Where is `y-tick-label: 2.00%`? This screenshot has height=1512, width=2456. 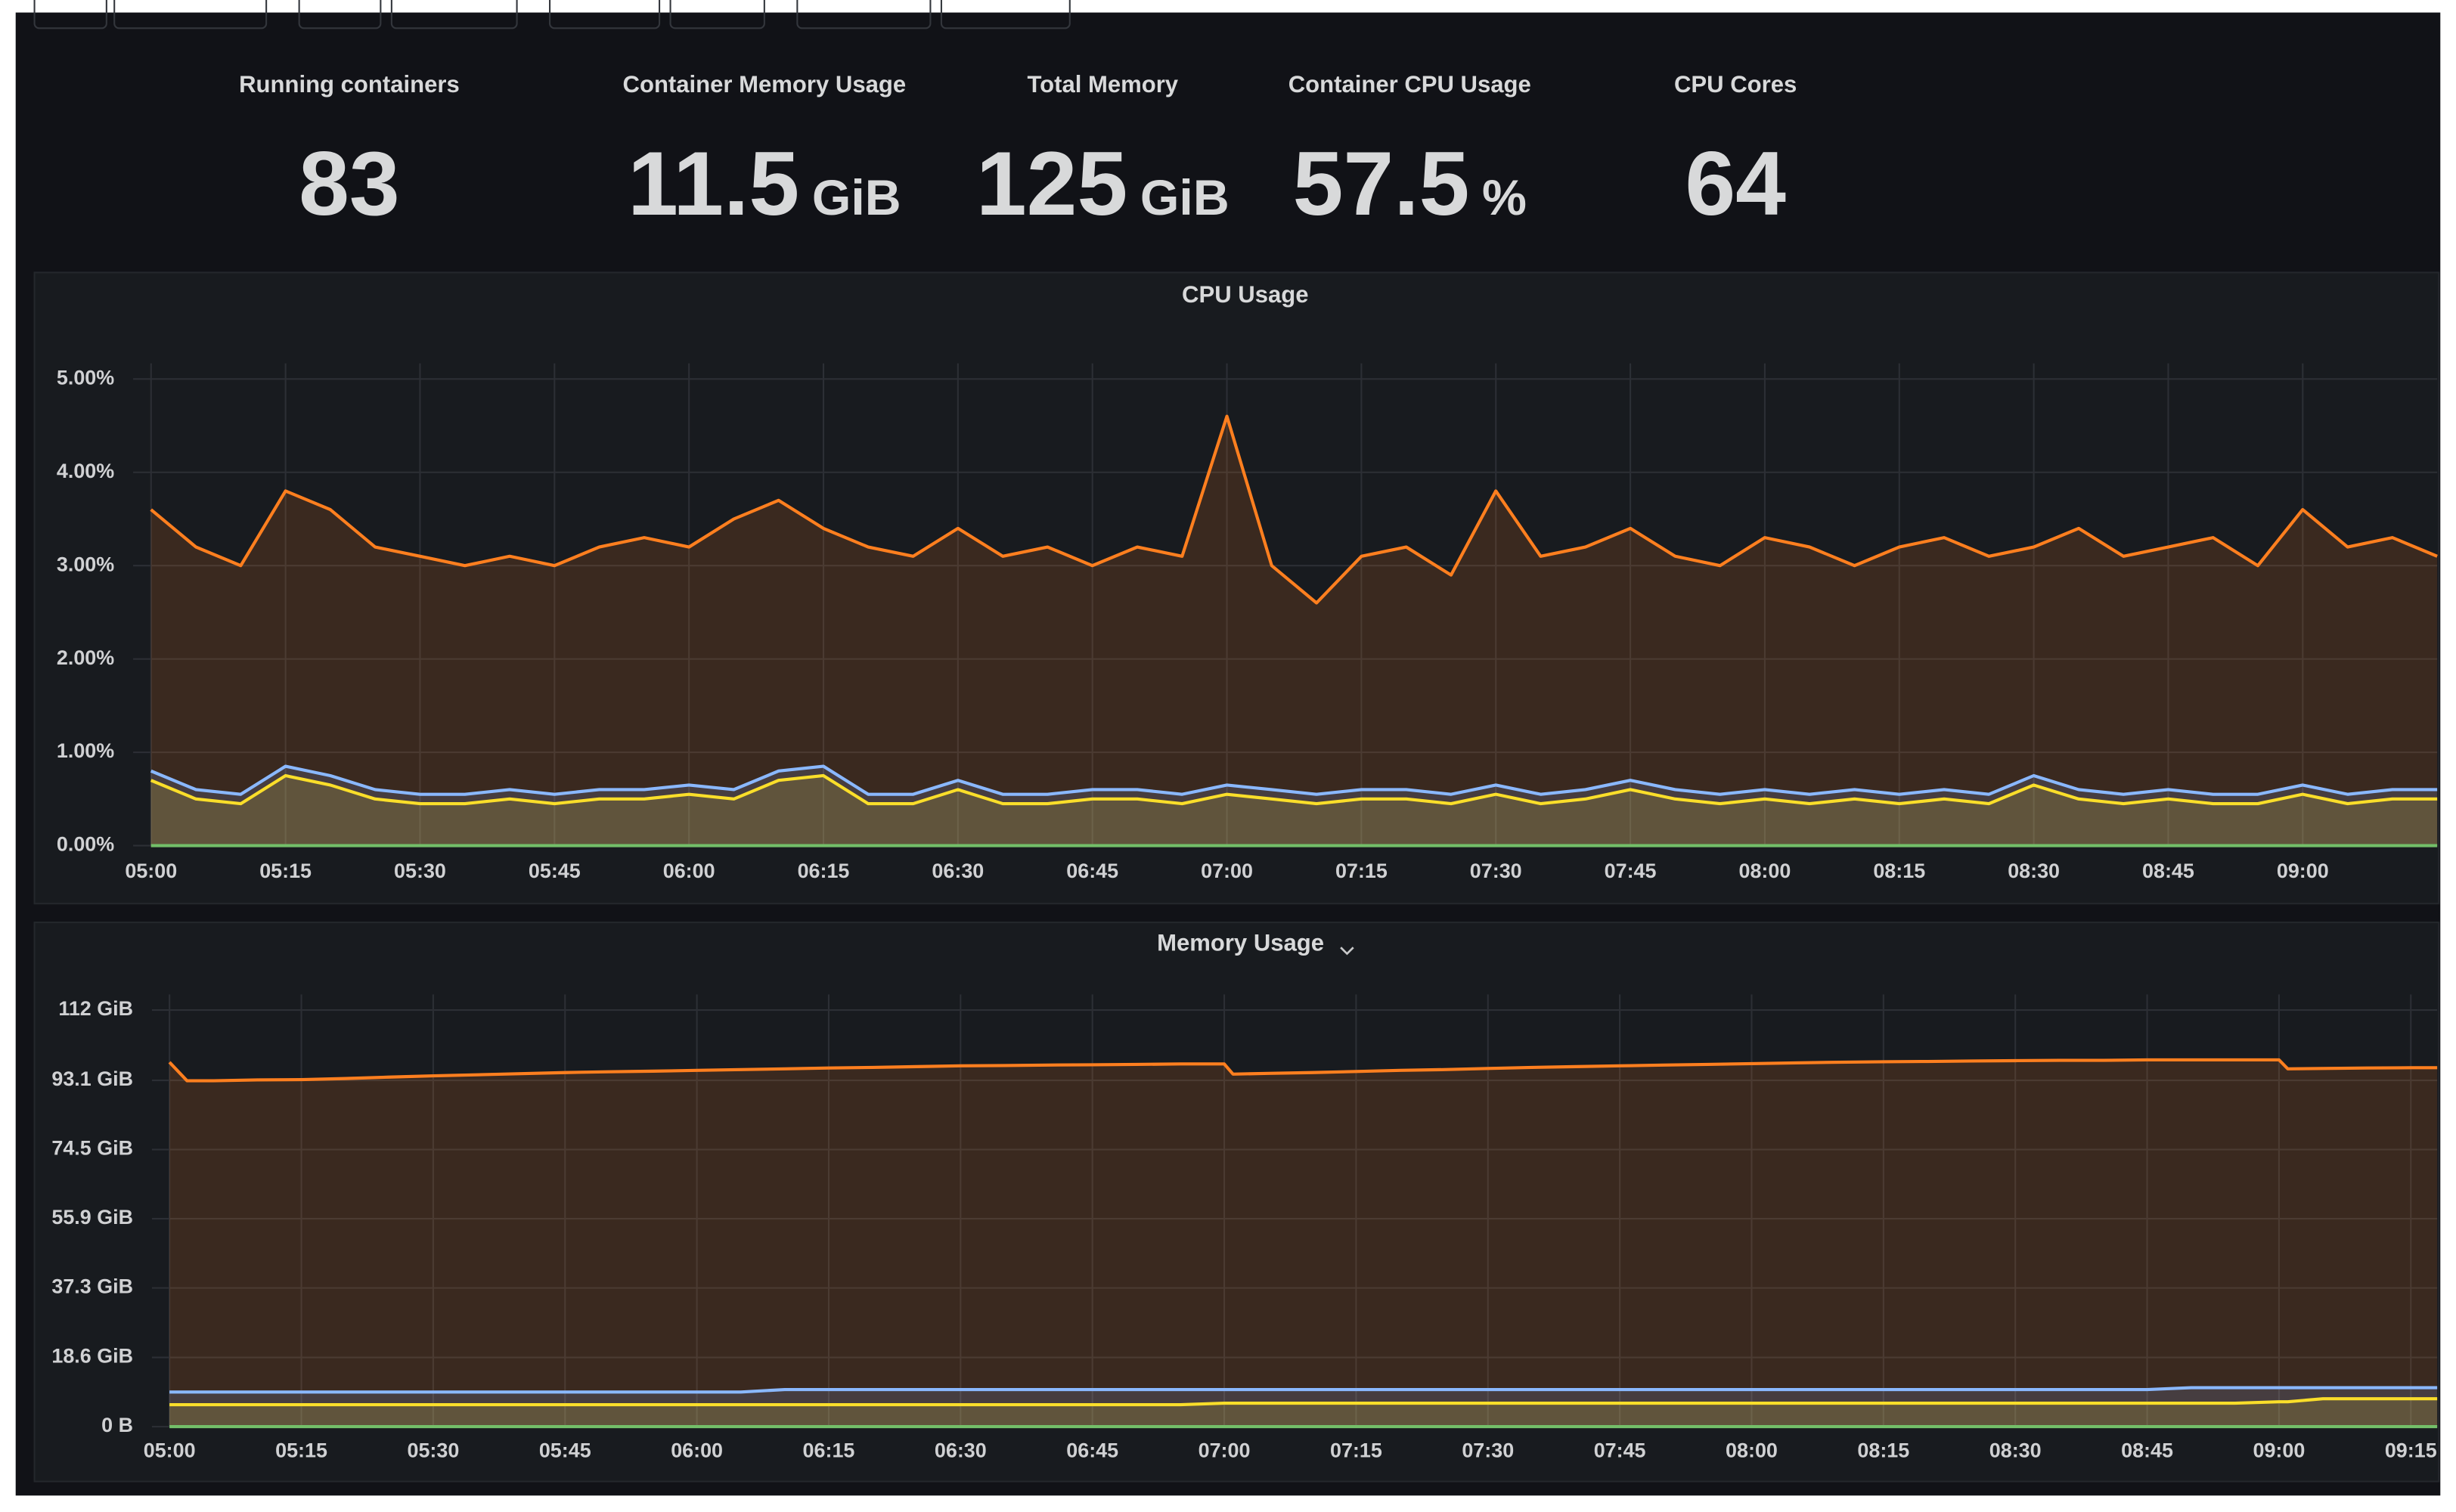
y-tick-label: 2.00% is located at coordinates (85, 657).